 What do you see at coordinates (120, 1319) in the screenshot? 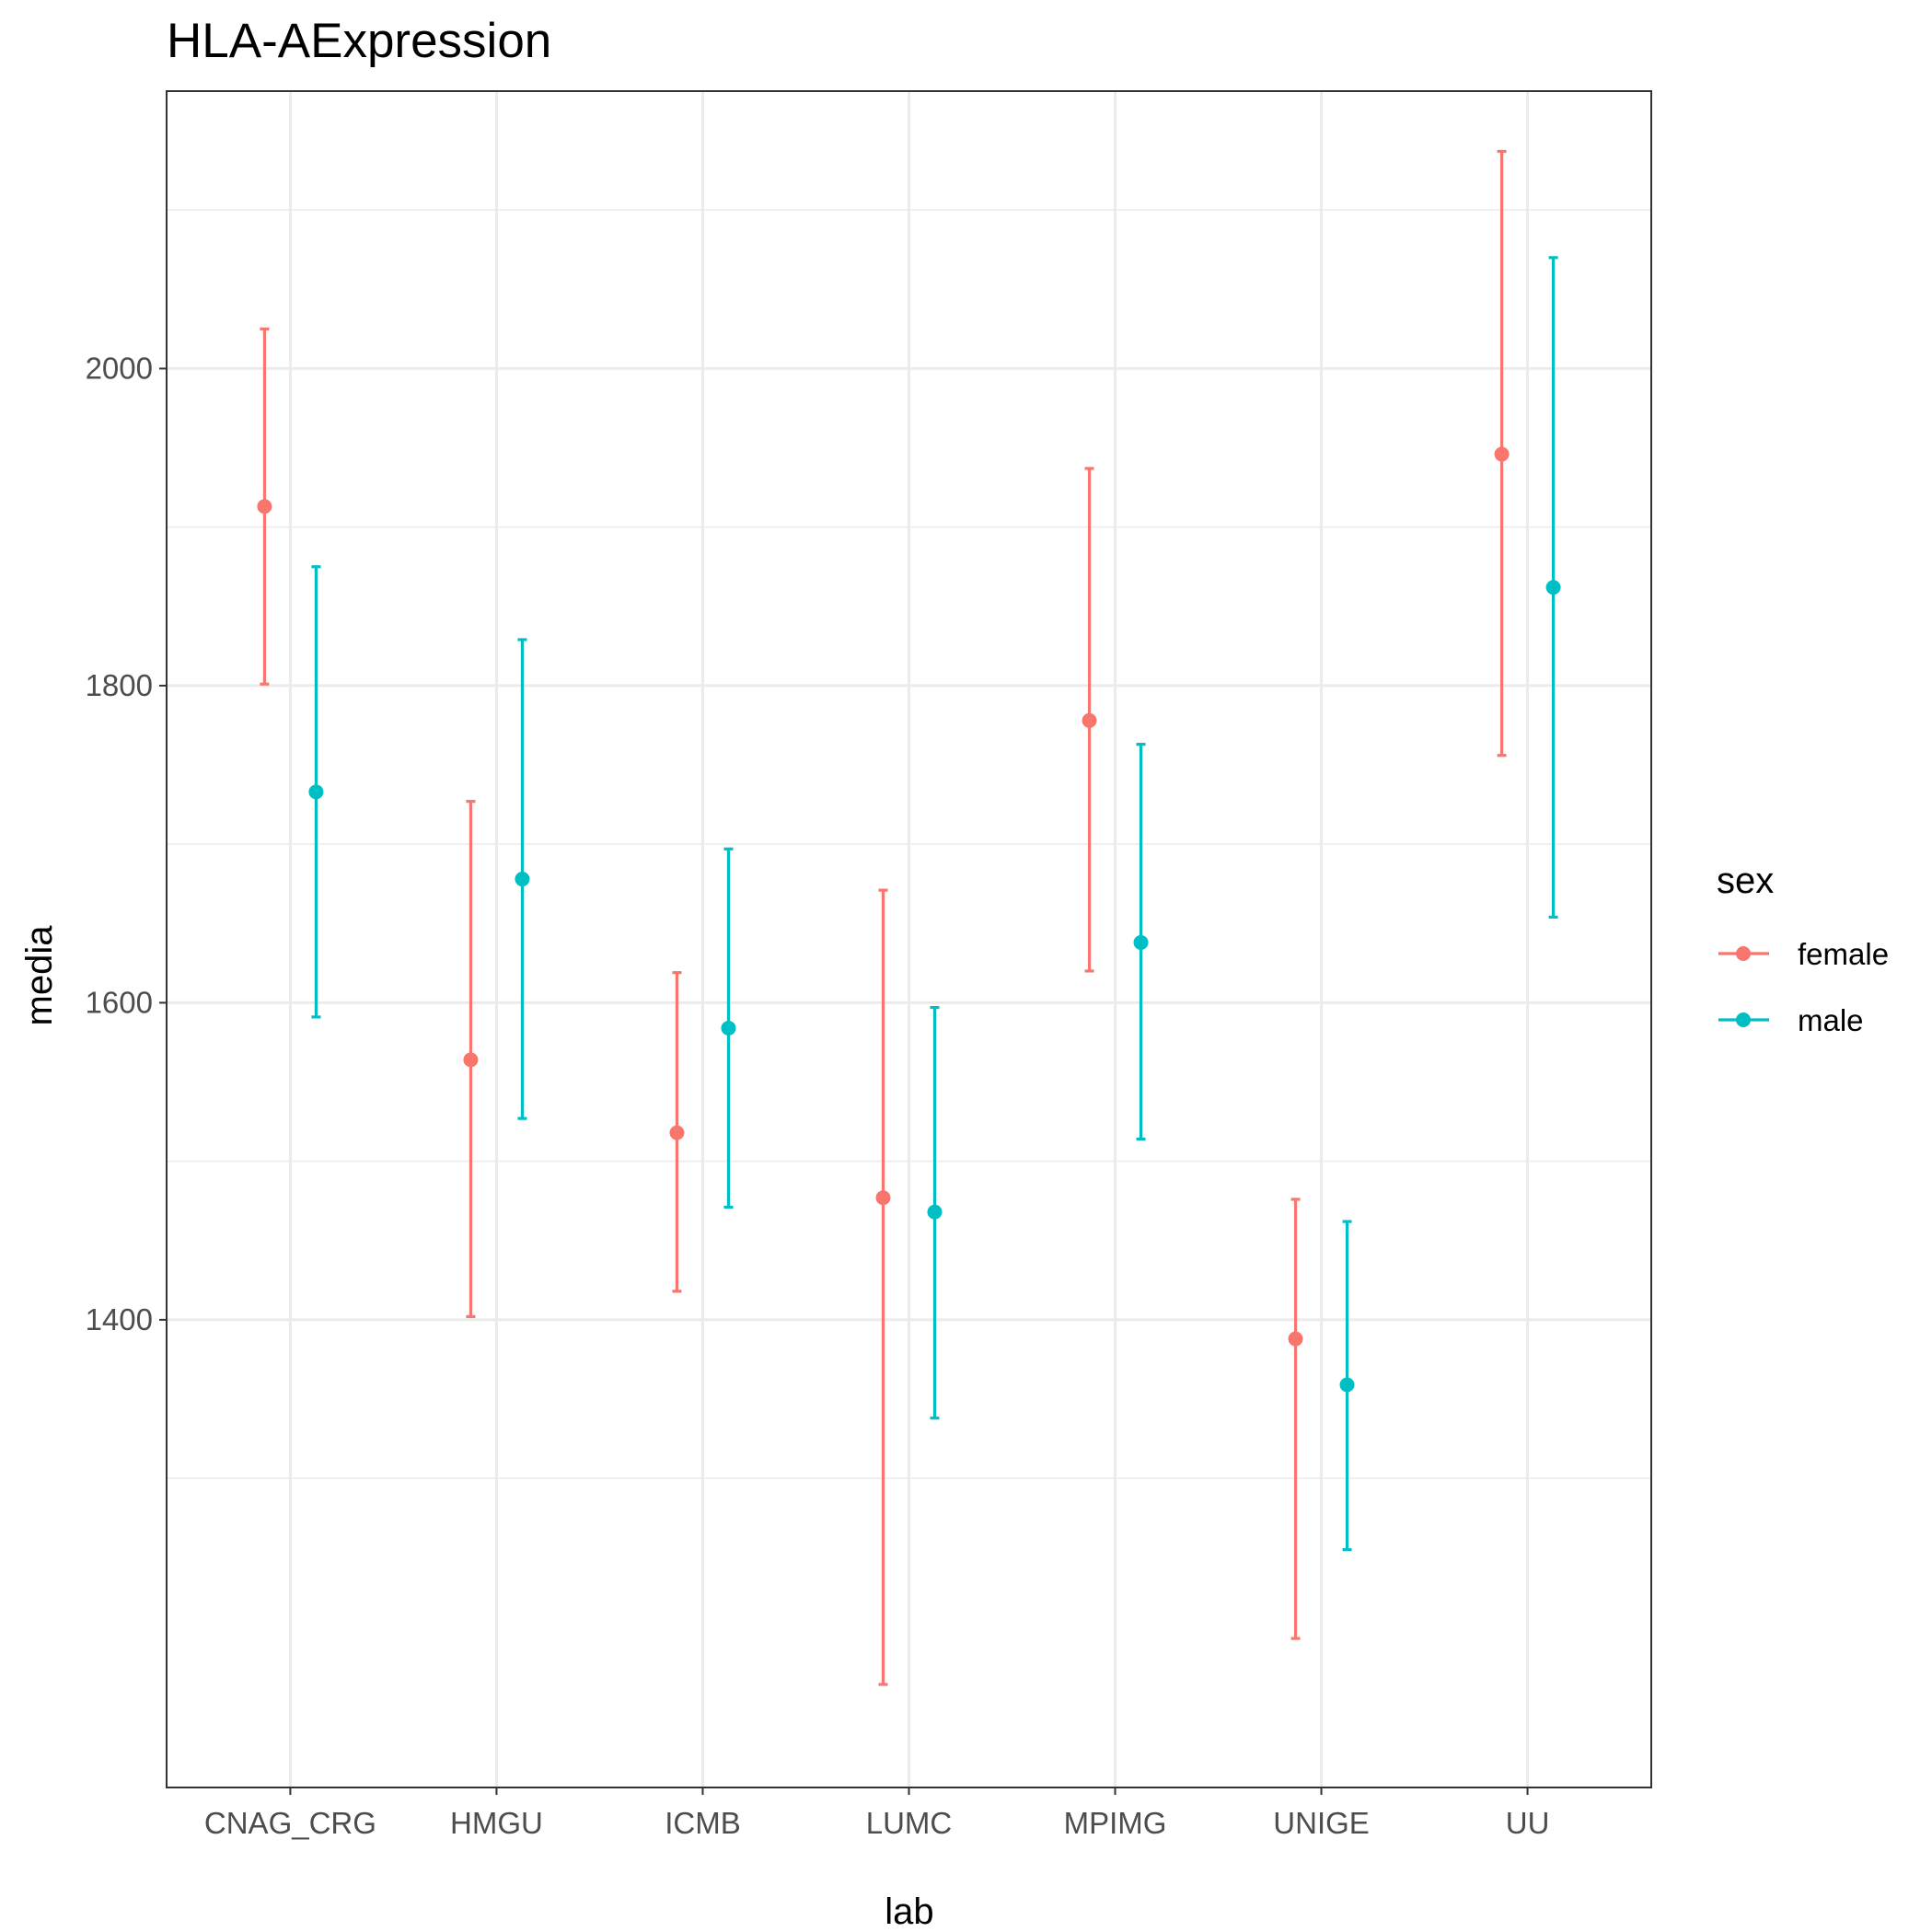
I see `y-tick-label: 1400` at bounding box center [120, 1319].